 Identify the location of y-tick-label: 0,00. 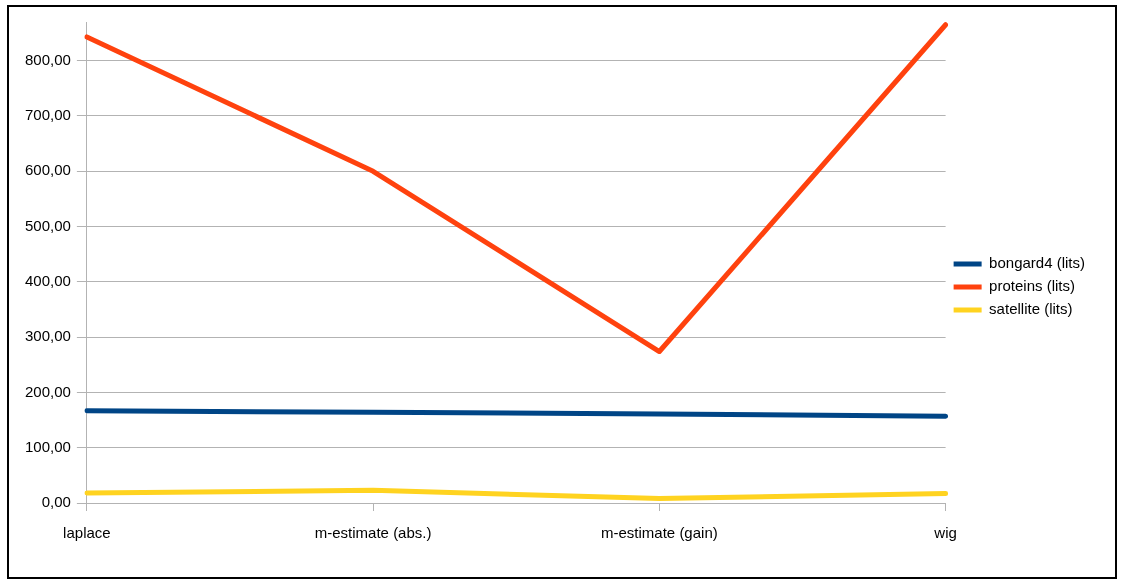
(56, 502).